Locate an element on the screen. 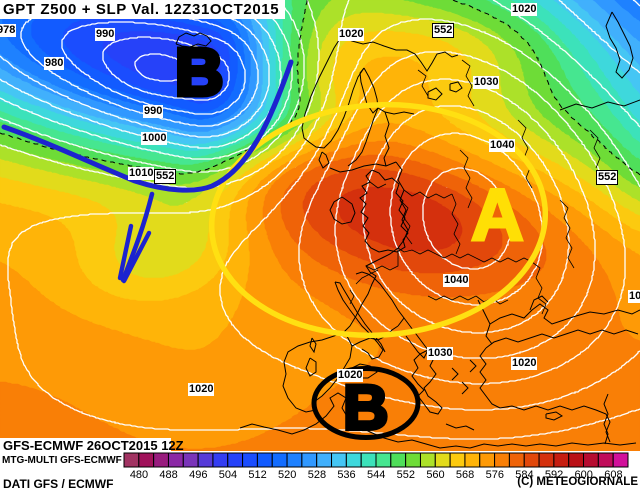 The height and width of the screenshot is (493, 640). svg-text: 536 is located at coordinates (346, 475).